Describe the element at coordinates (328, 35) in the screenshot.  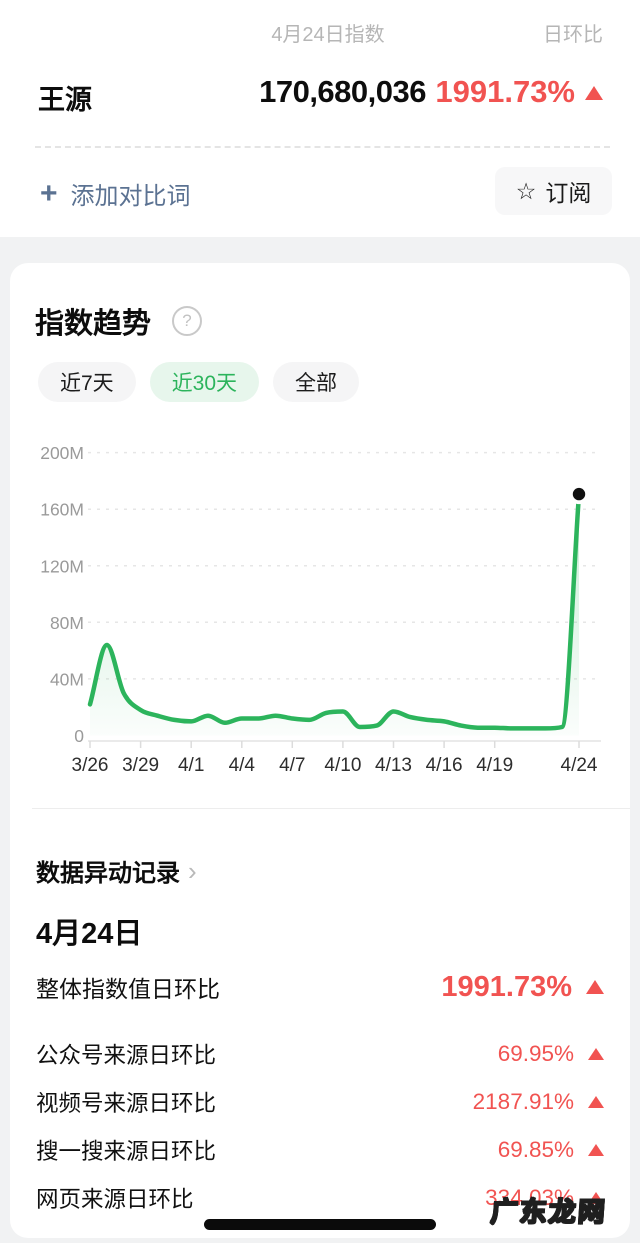
I see `index-column-header: 4月24日指数` at that location.